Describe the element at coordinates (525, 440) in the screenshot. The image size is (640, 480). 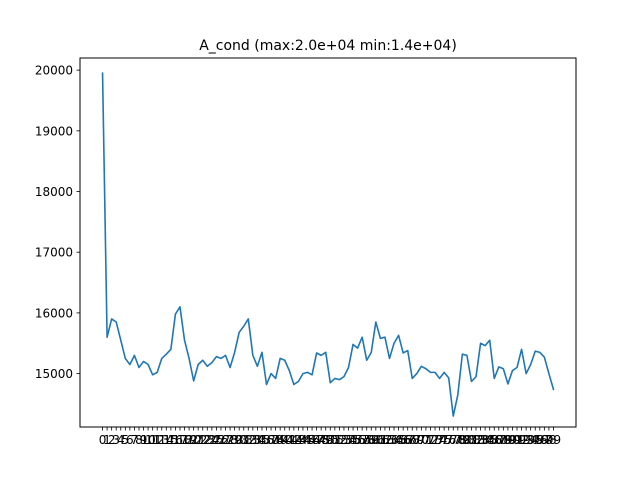
I see `x-tick-label: 93` at that location.